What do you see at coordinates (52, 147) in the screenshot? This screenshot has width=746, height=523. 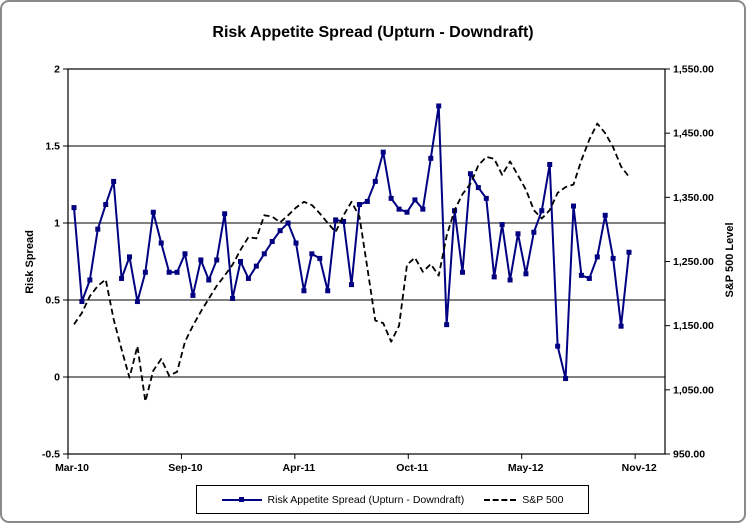 I see `left-axis-tick-label: 1.5` at bounding box center [52, 147].